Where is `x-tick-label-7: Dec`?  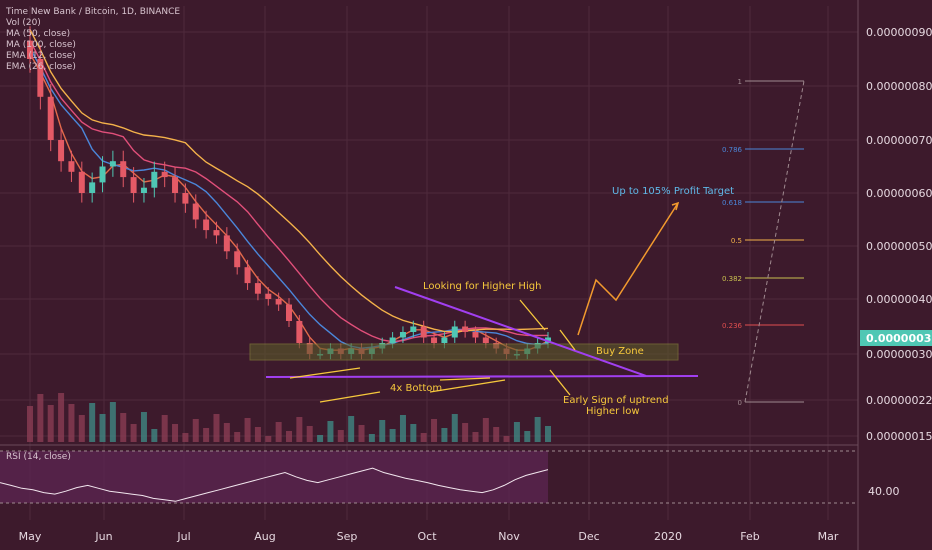 x-tick-label-7: Dec is located at coordinates (588, 536).